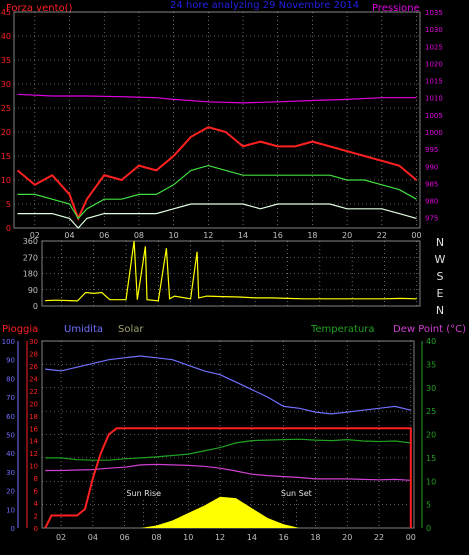 The height and width of the screenshot is (555, 469). Describe the element at coordinates (440, 293) in the screenshot. I see `compass-letter: E` at that location.